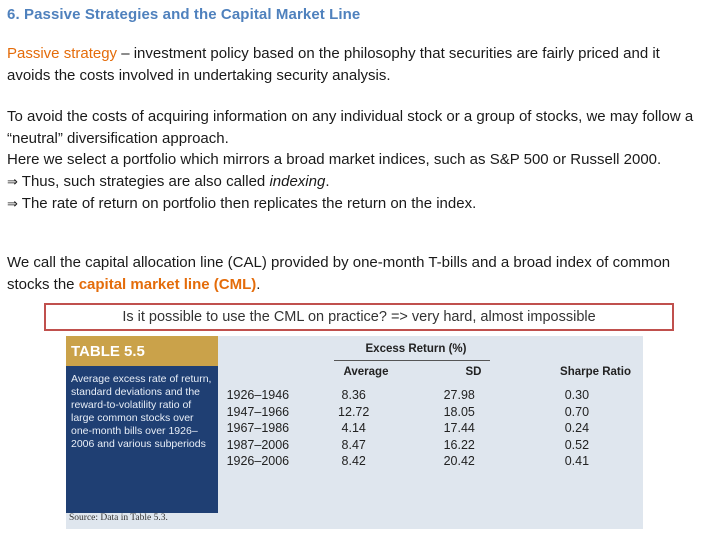  Describe the element at coordinates (353, 444) in the screenshot. I see `average-cell: 8.47` at that location.